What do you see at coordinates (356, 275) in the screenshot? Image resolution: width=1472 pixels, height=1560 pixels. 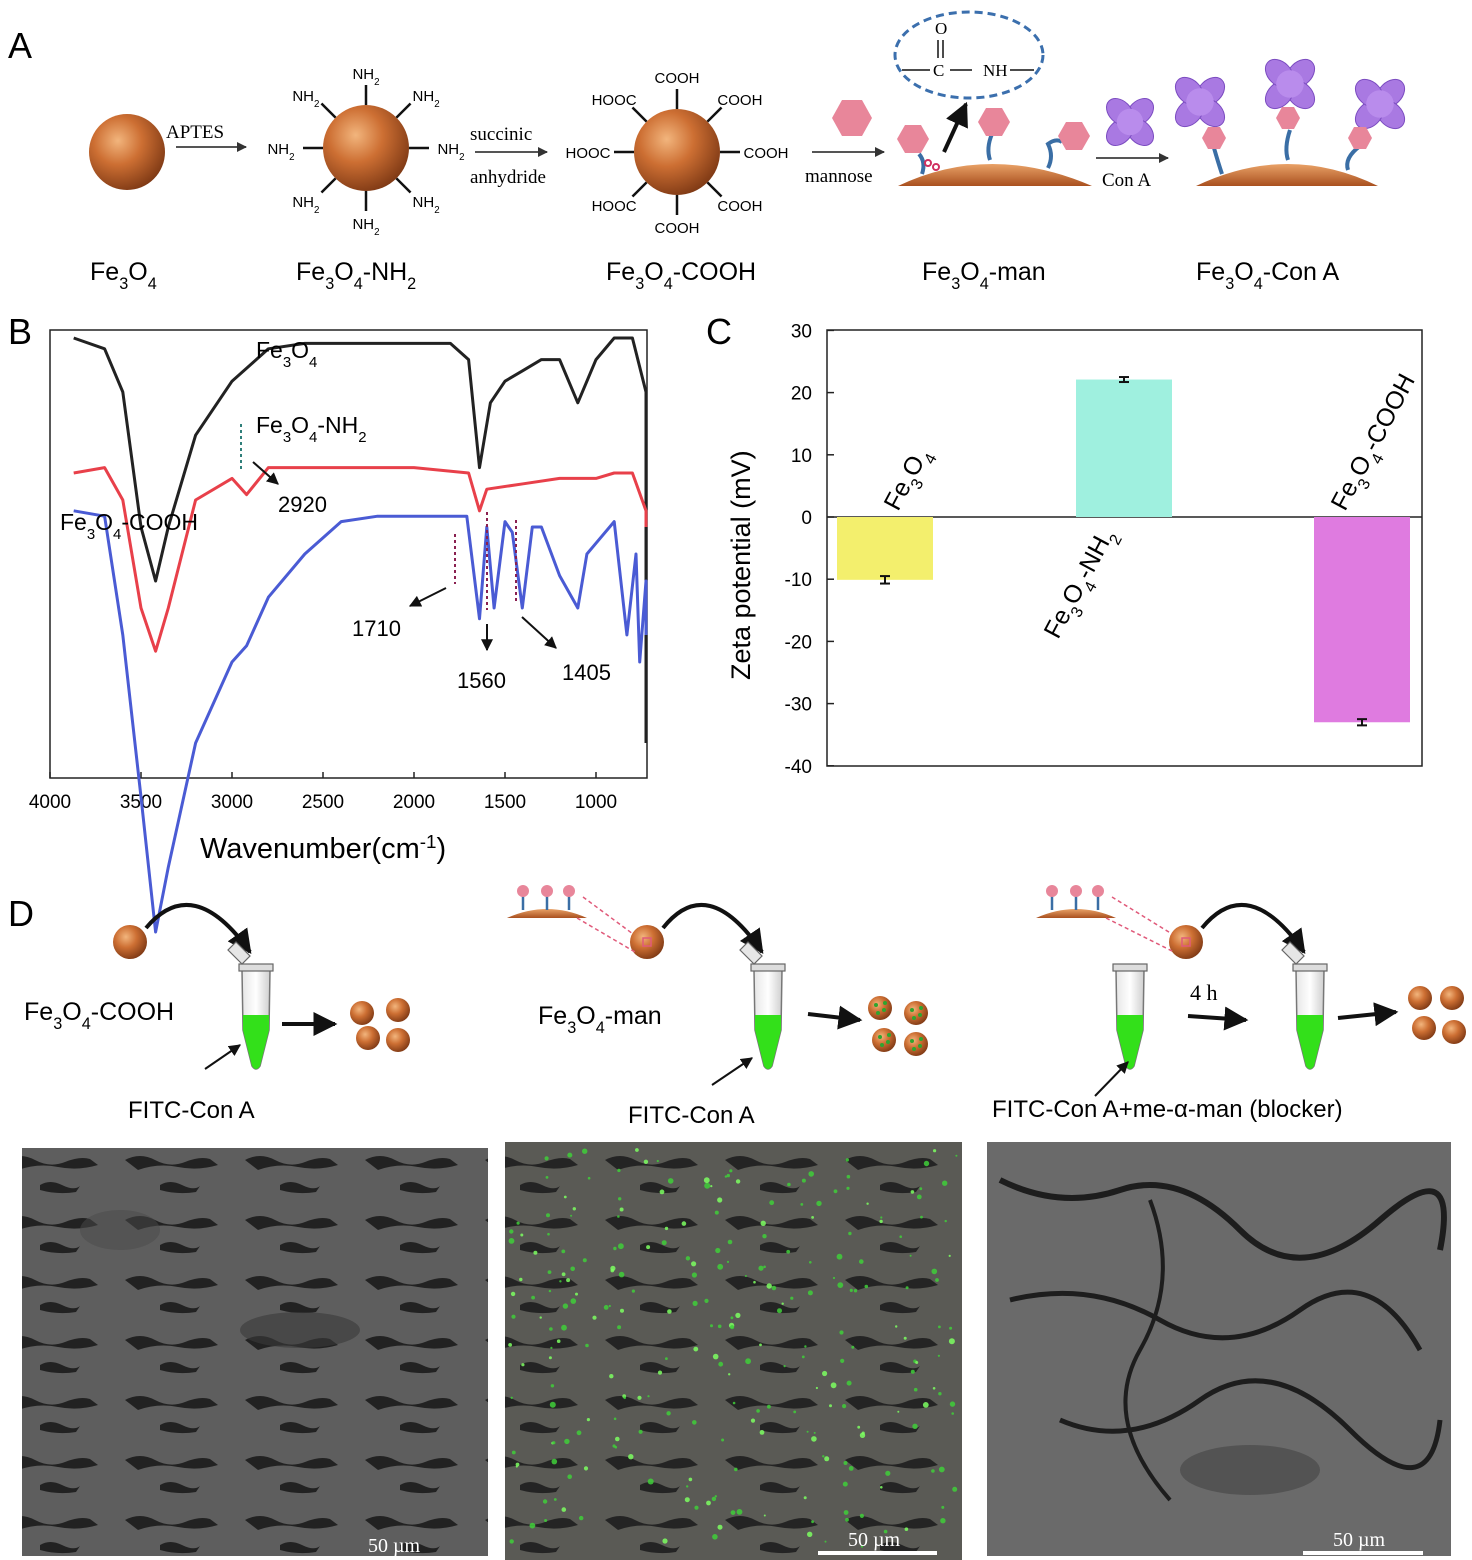 I see `label-fe3o4-nh2: Fe3O4-NH2` at bounding box center [356, 275].